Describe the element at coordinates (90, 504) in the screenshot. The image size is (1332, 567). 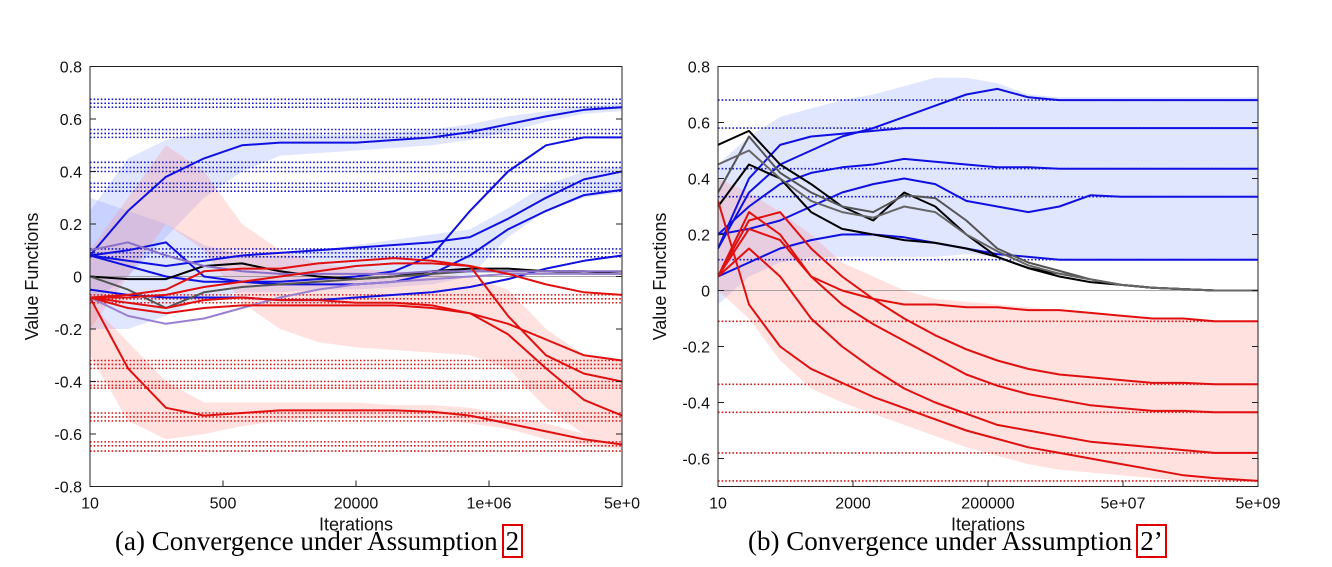
I see `panel-a-x-tick-label-0: 10` at that location.